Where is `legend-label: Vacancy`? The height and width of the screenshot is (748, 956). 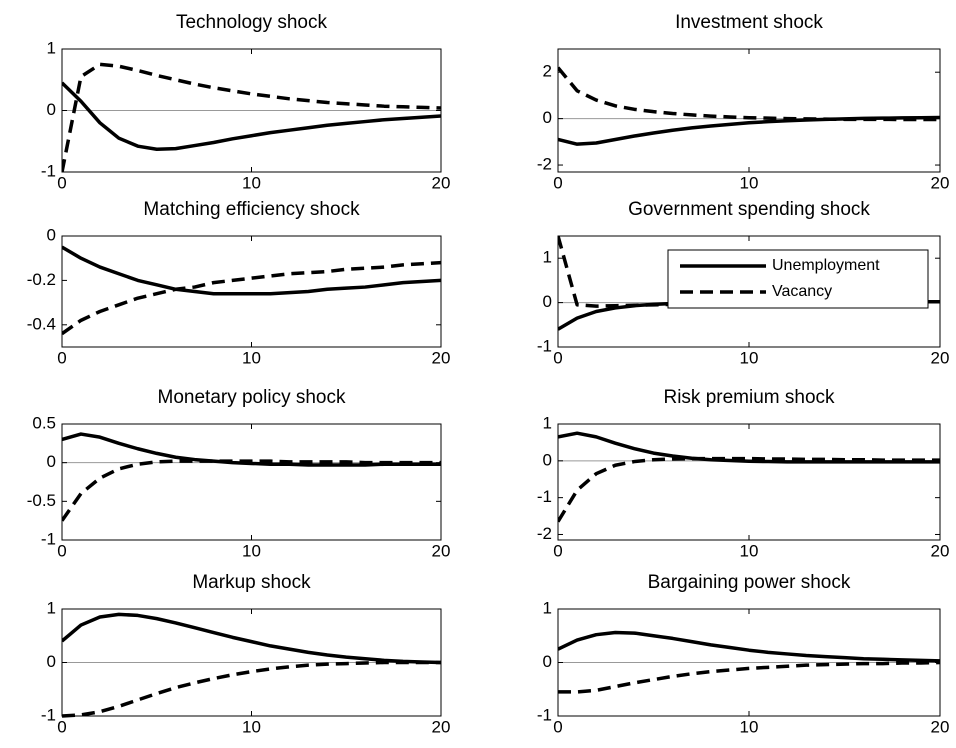 legend-label: Vacancy is located at coordinates (802, 291).